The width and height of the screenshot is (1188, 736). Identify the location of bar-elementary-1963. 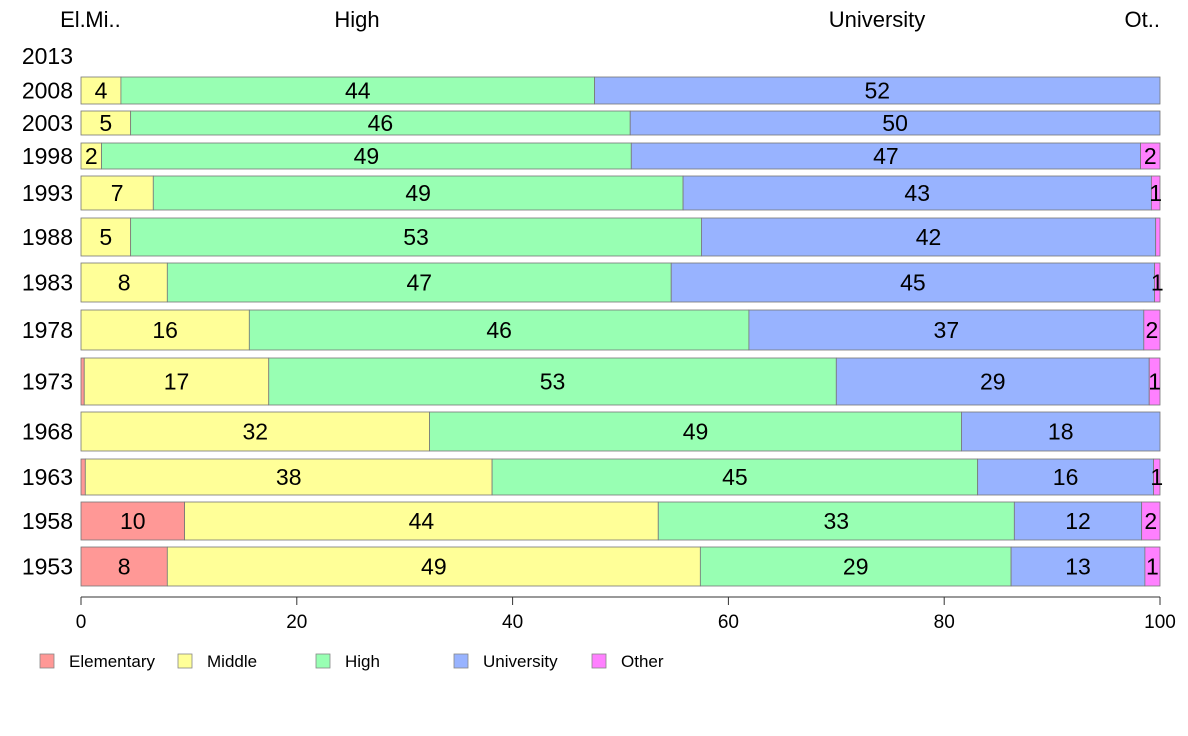
(83, 477).